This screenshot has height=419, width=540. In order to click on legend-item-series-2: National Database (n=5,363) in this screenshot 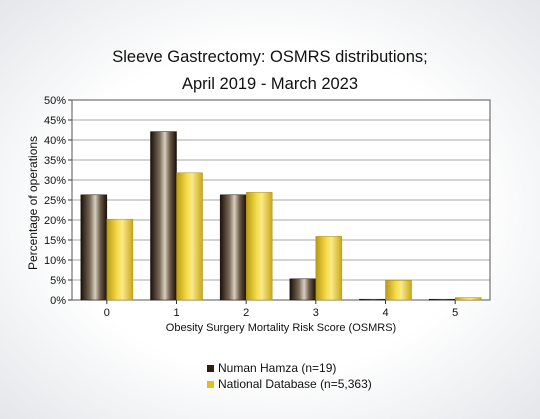, I will do `click(289, 384)`.